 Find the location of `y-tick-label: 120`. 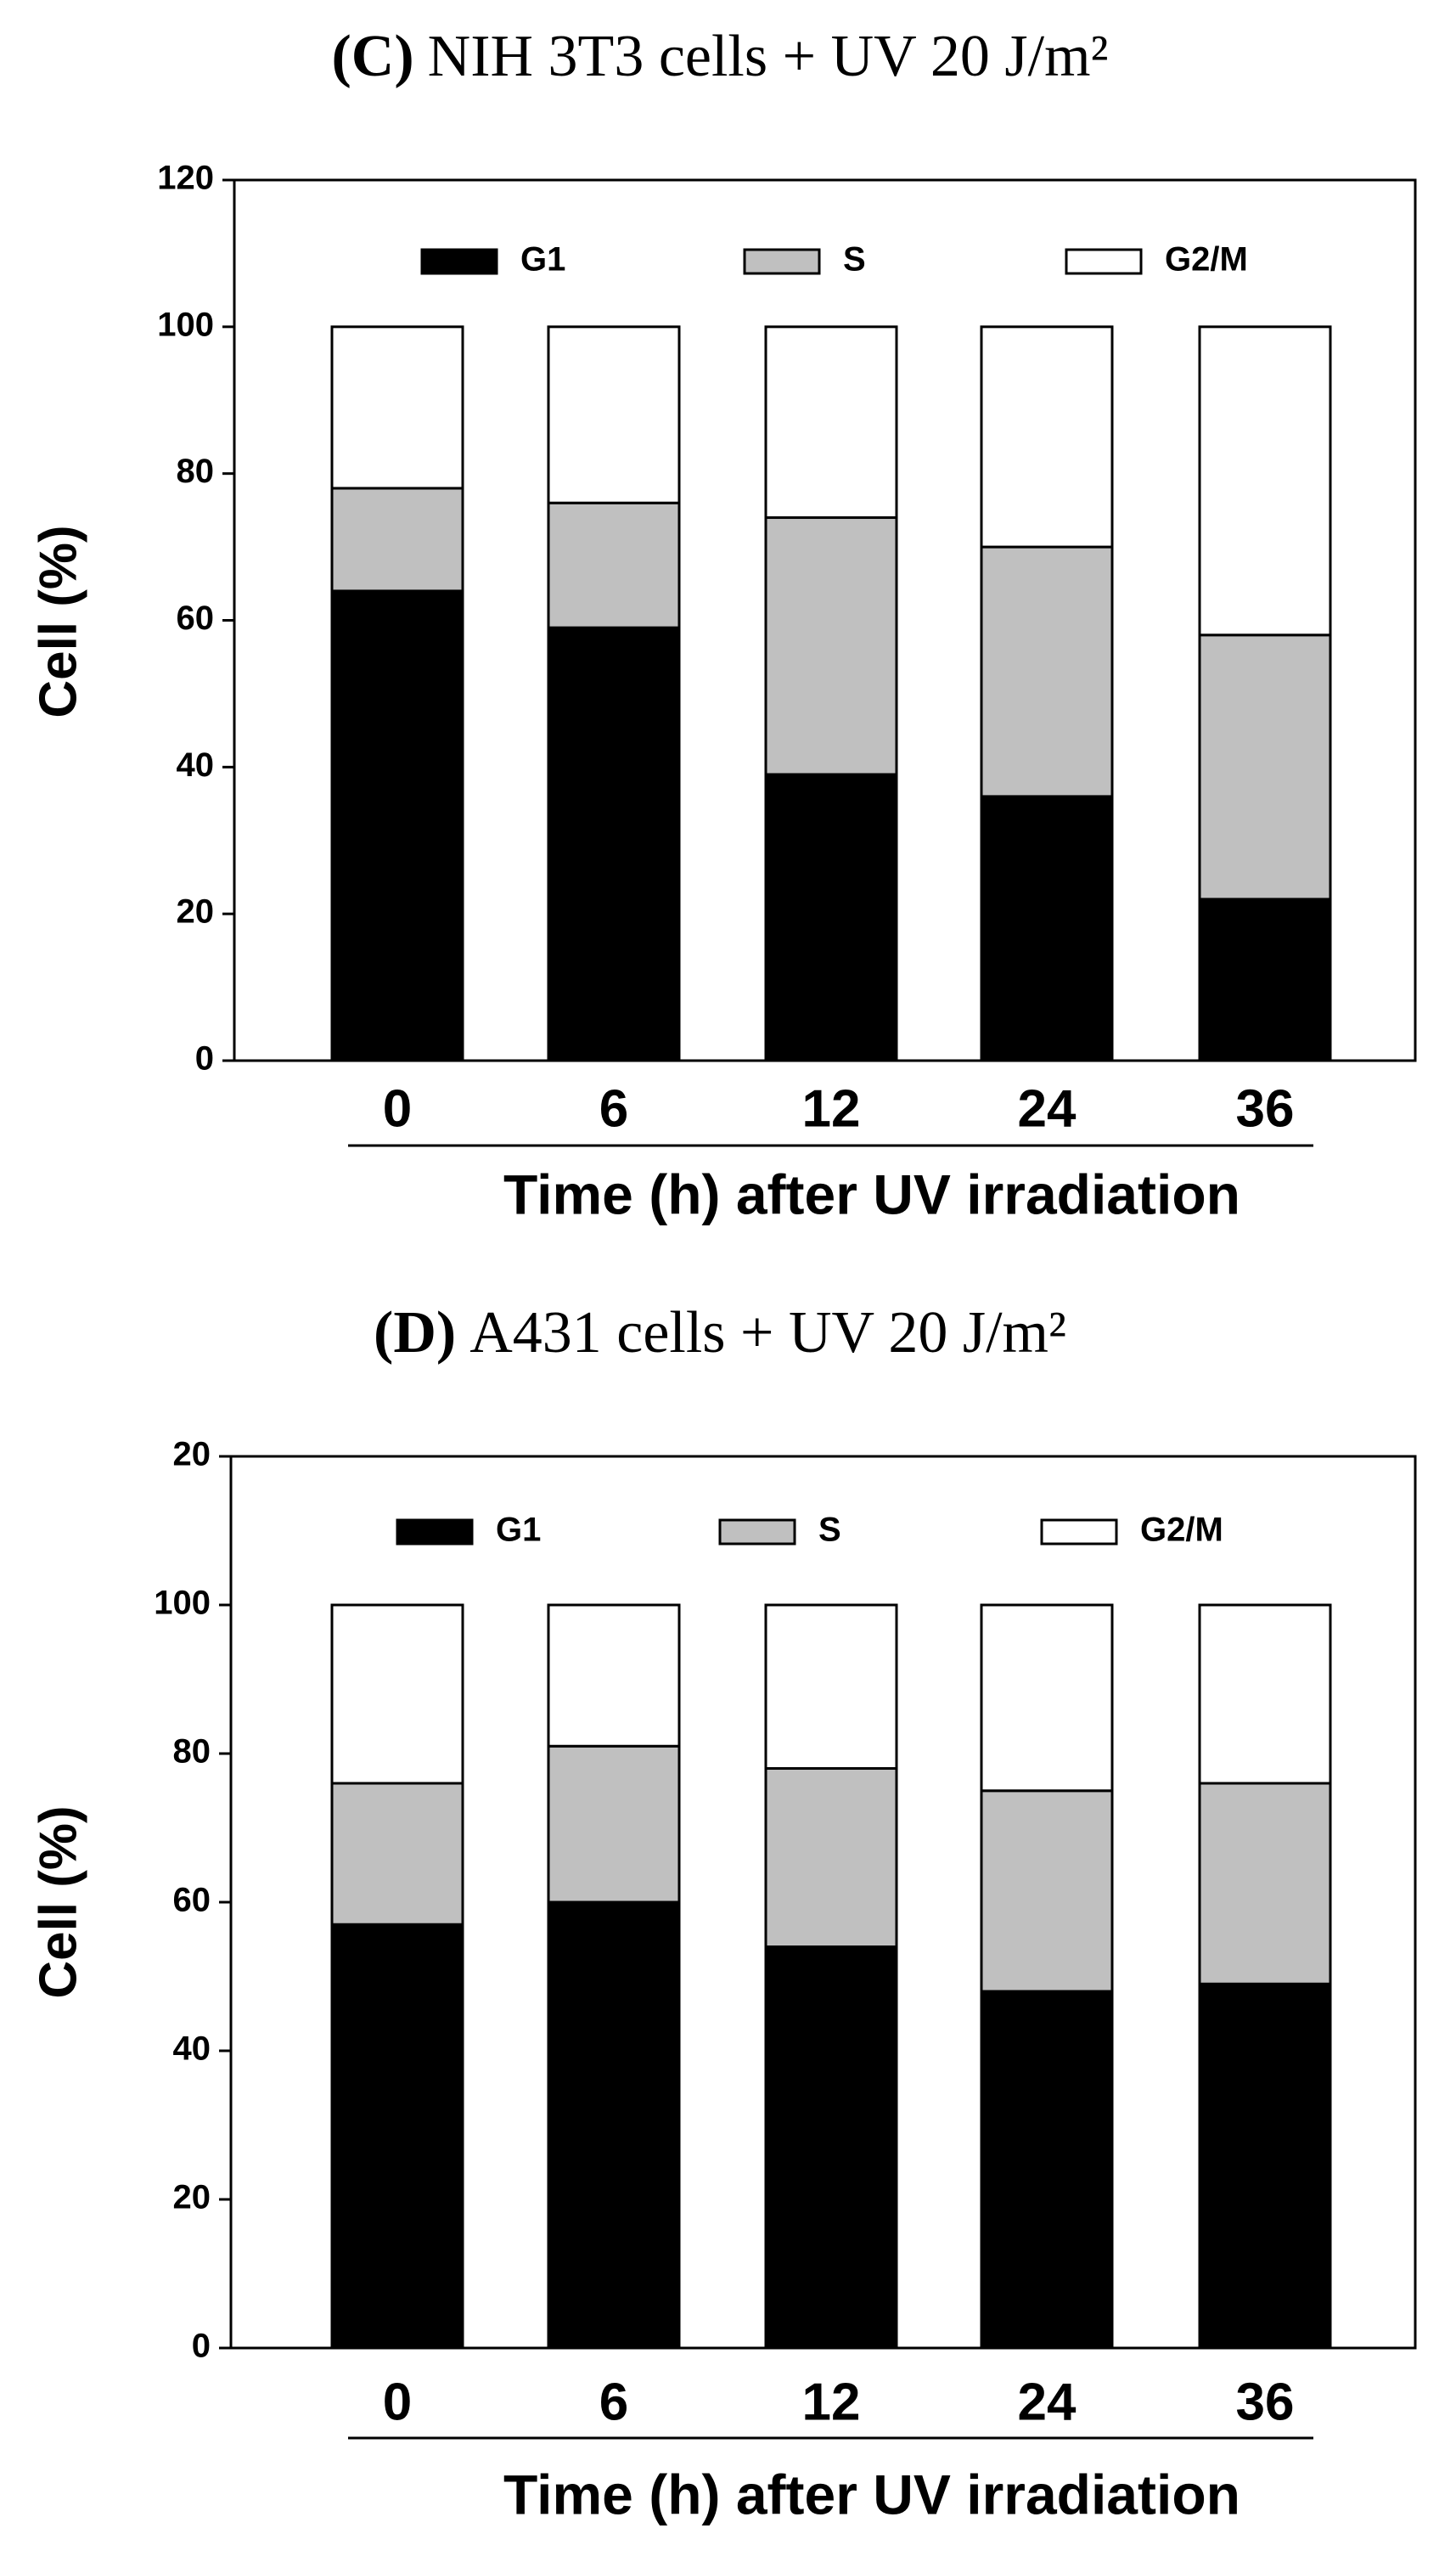

y-tick-label: 120 is located at coordinates (185, 179).